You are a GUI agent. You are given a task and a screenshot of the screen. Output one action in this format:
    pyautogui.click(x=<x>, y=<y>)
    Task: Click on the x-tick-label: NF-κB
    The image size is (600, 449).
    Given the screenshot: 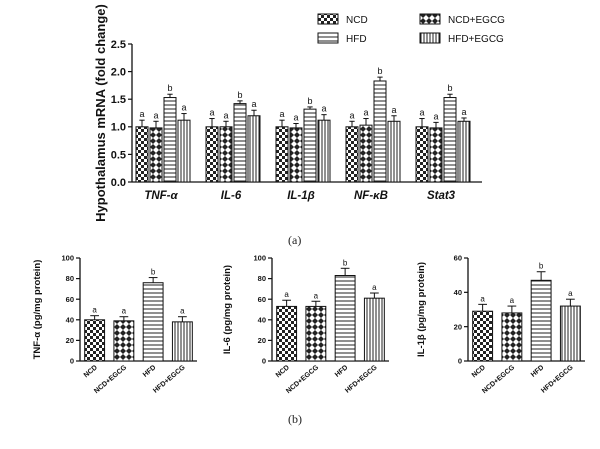 What is the action you would take?
    pyautogui.click(x=371, y=196)
    